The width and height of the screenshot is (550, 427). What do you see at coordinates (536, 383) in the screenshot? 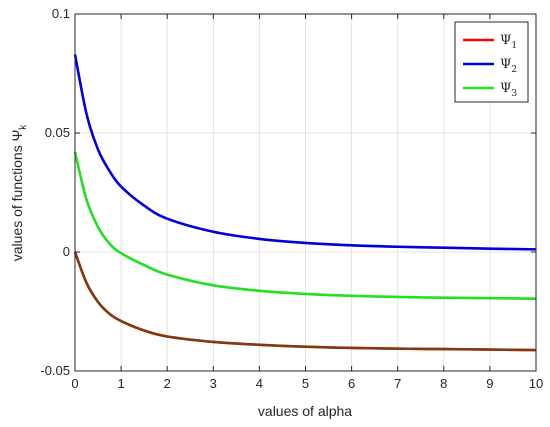
I see `x-tick-label: 10` at bounding box center [536, 383].